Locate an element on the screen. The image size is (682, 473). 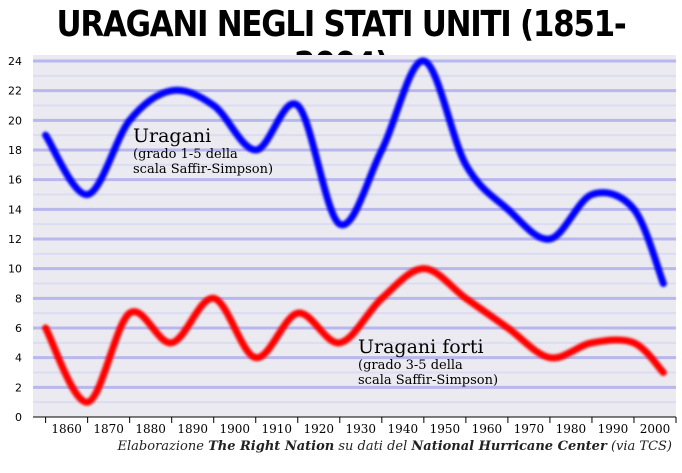
series-name-uragani-forti: Uragani forti is located at coordinates (421, 347).